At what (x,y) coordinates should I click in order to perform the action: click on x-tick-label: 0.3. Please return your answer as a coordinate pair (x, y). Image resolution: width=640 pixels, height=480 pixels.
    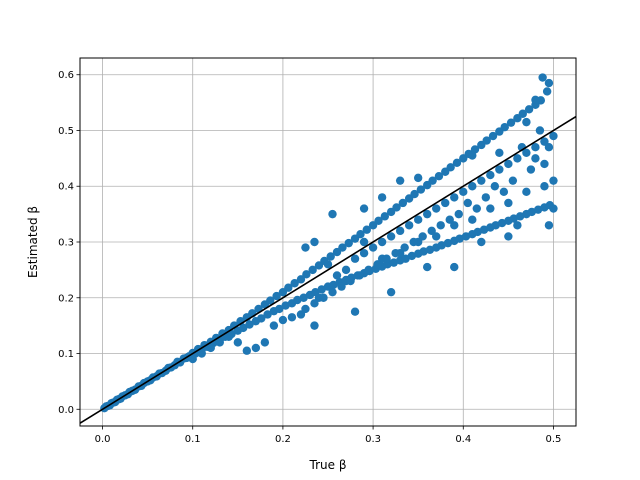
    Looking at the image, I should click on (373, 439).